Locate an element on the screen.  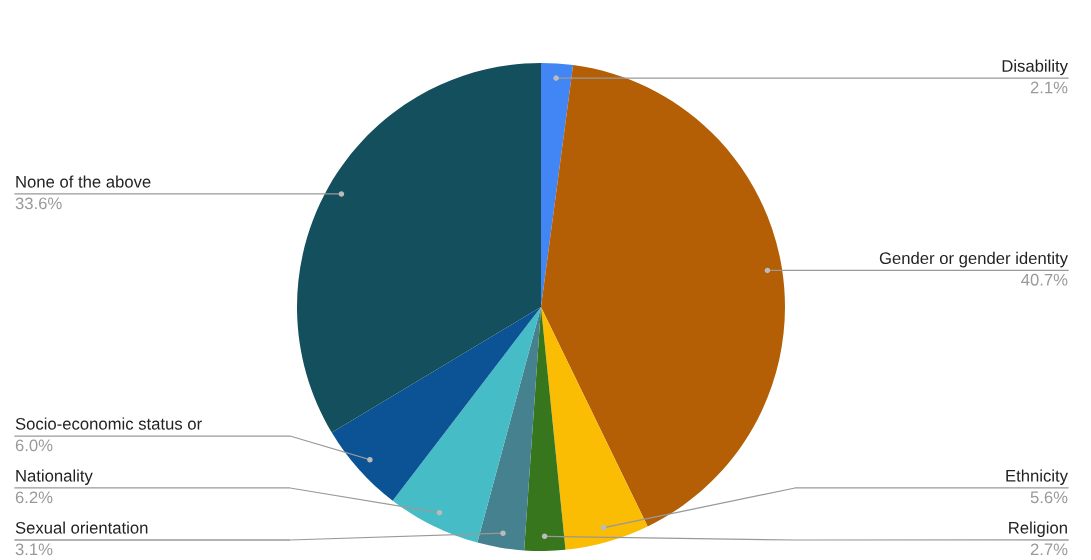
data-label: 2.1% is located at coordinates (1049, 87).